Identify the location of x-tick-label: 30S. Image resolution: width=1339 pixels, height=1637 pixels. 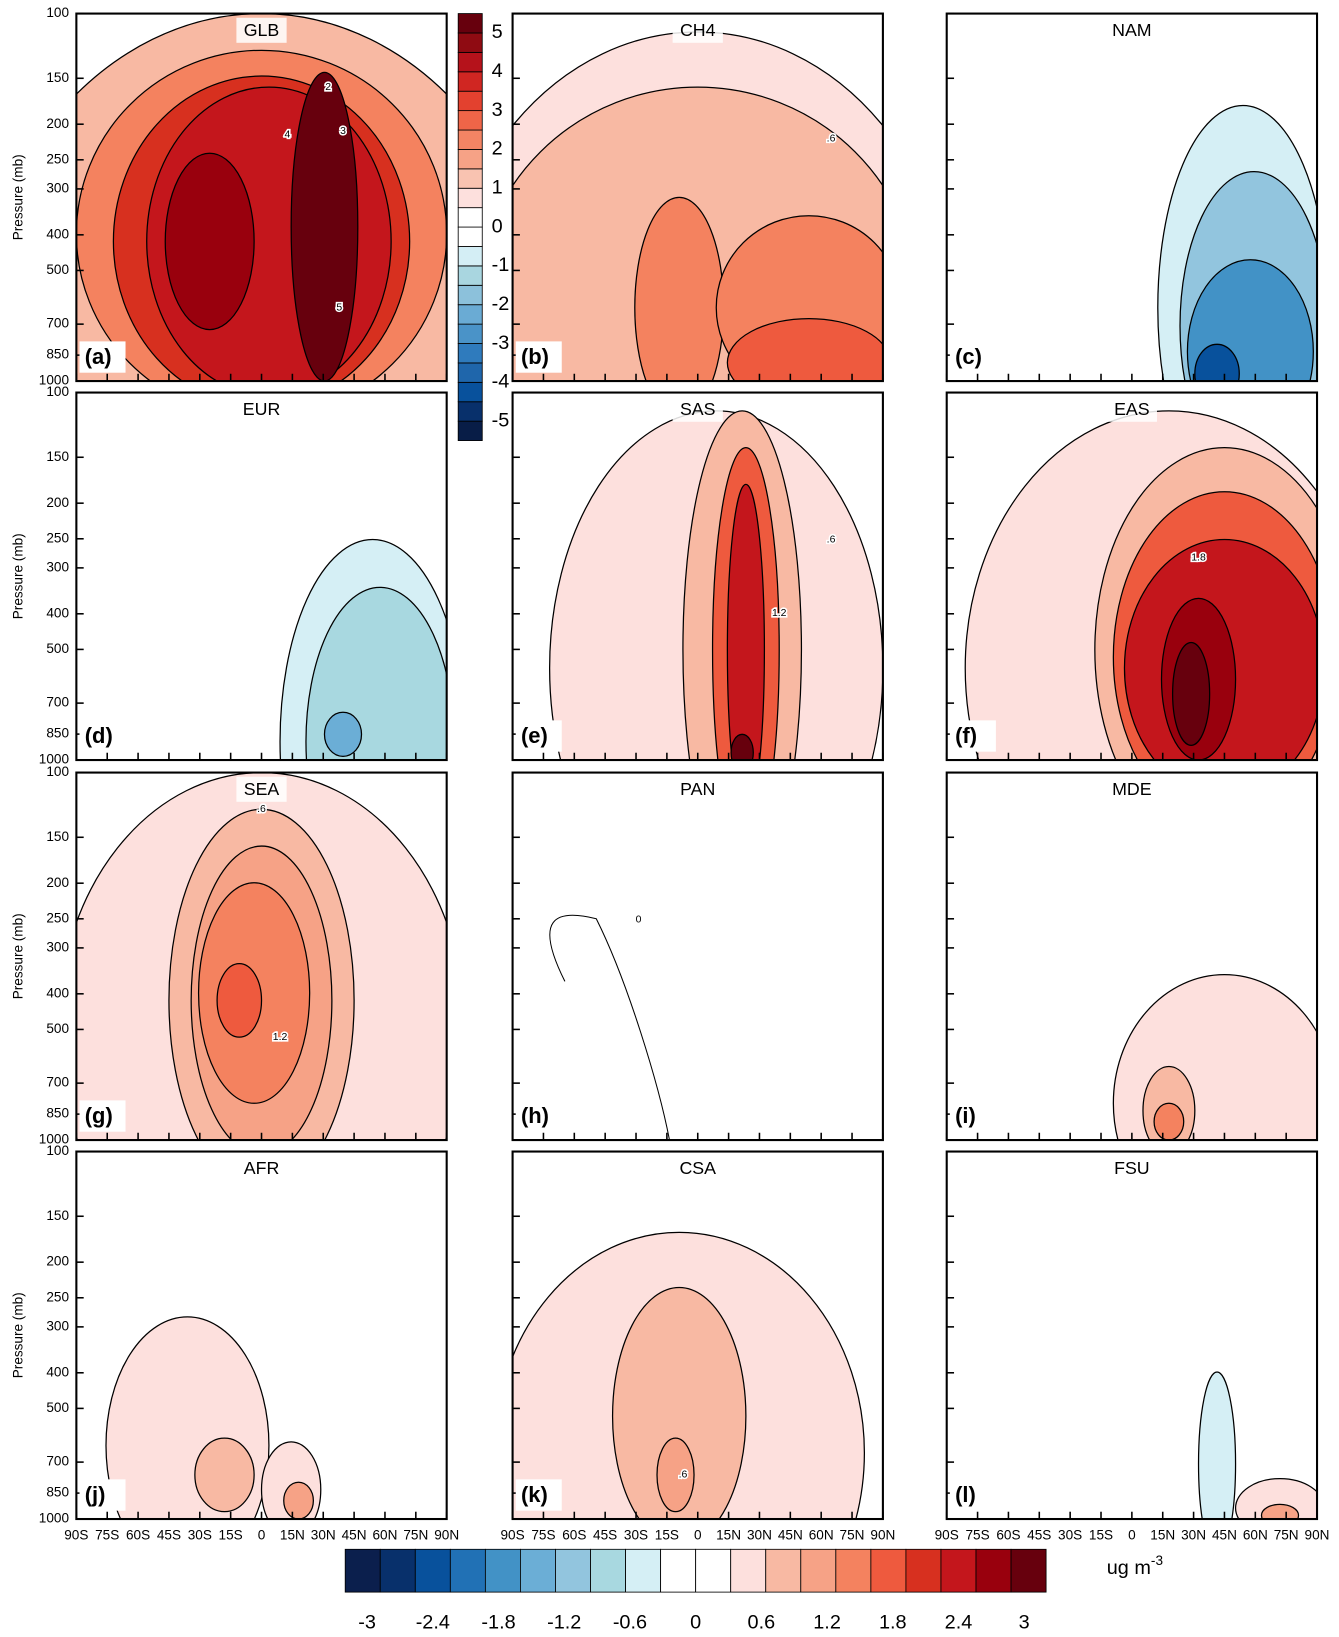
(1070, 1534).